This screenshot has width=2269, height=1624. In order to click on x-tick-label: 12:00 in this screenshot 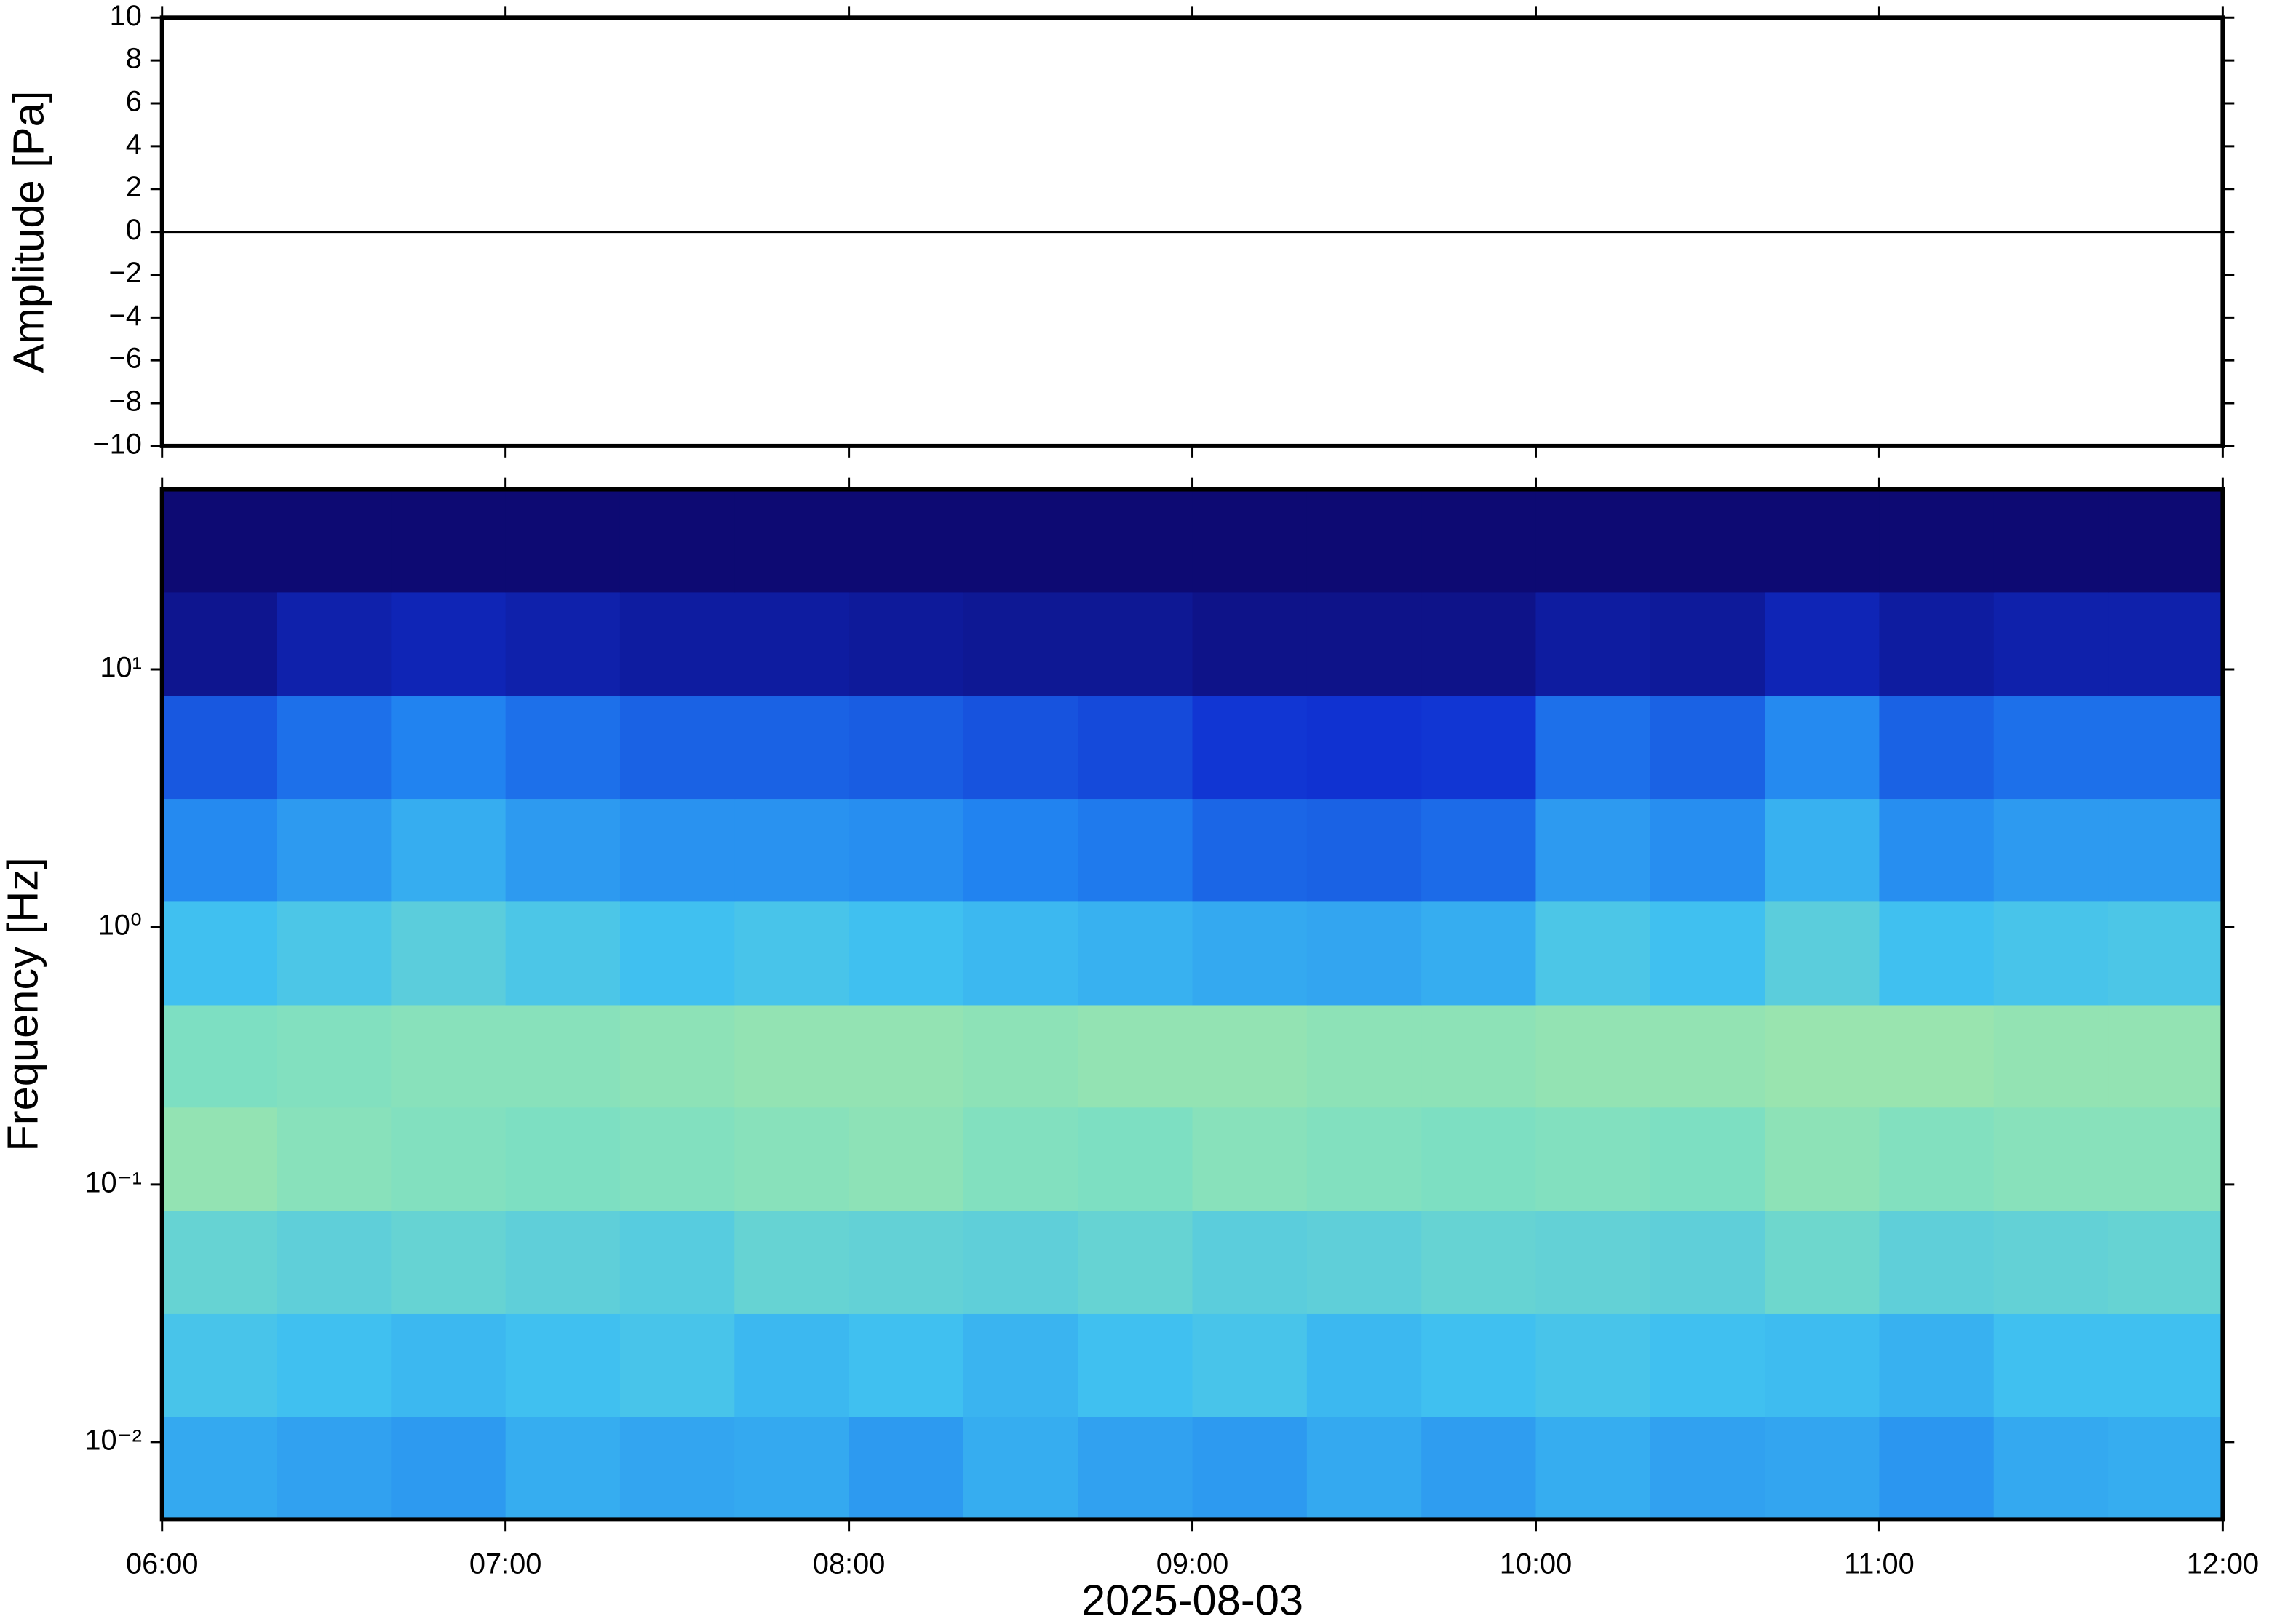, I will do `click(2223, 1564)`.